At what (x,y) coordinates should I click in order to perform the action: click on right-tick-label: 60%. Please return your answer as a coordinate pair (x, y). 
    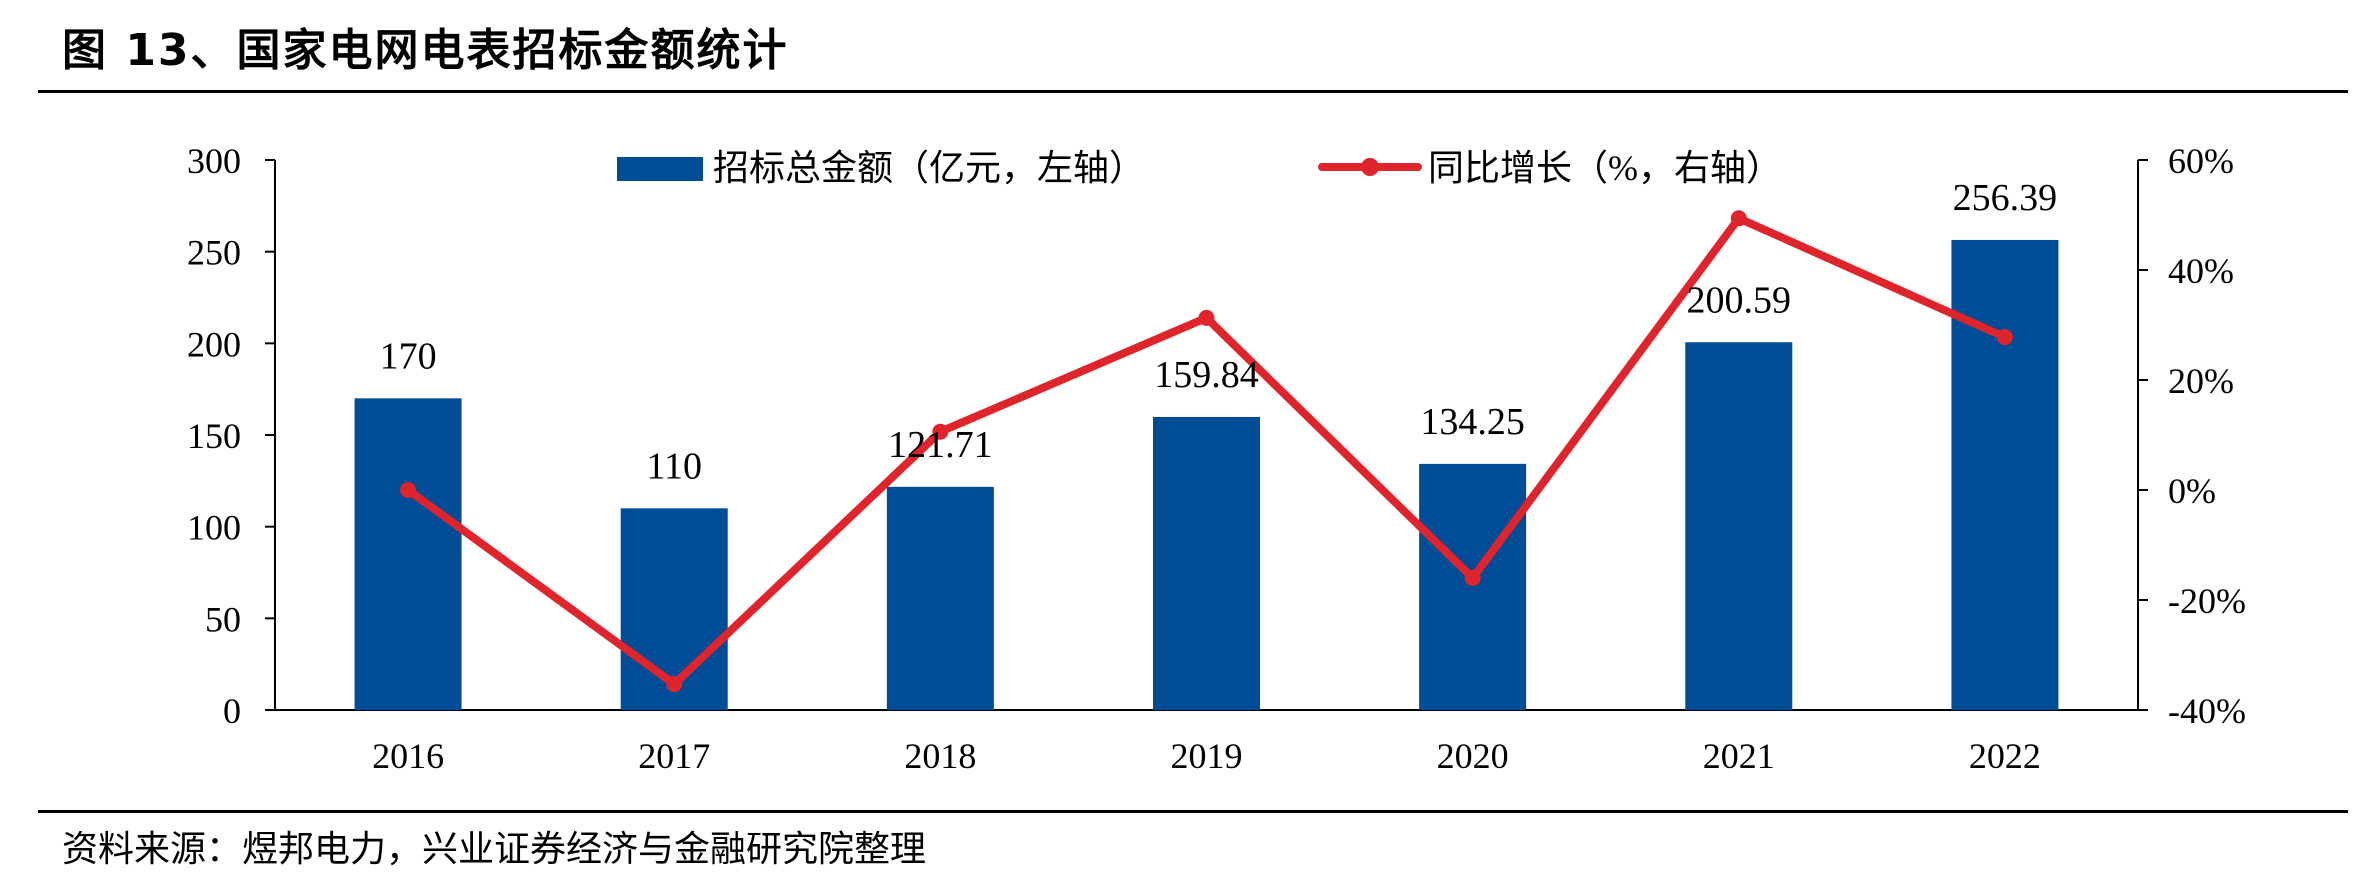
    Looking at the image, I should click on (2201, 161).